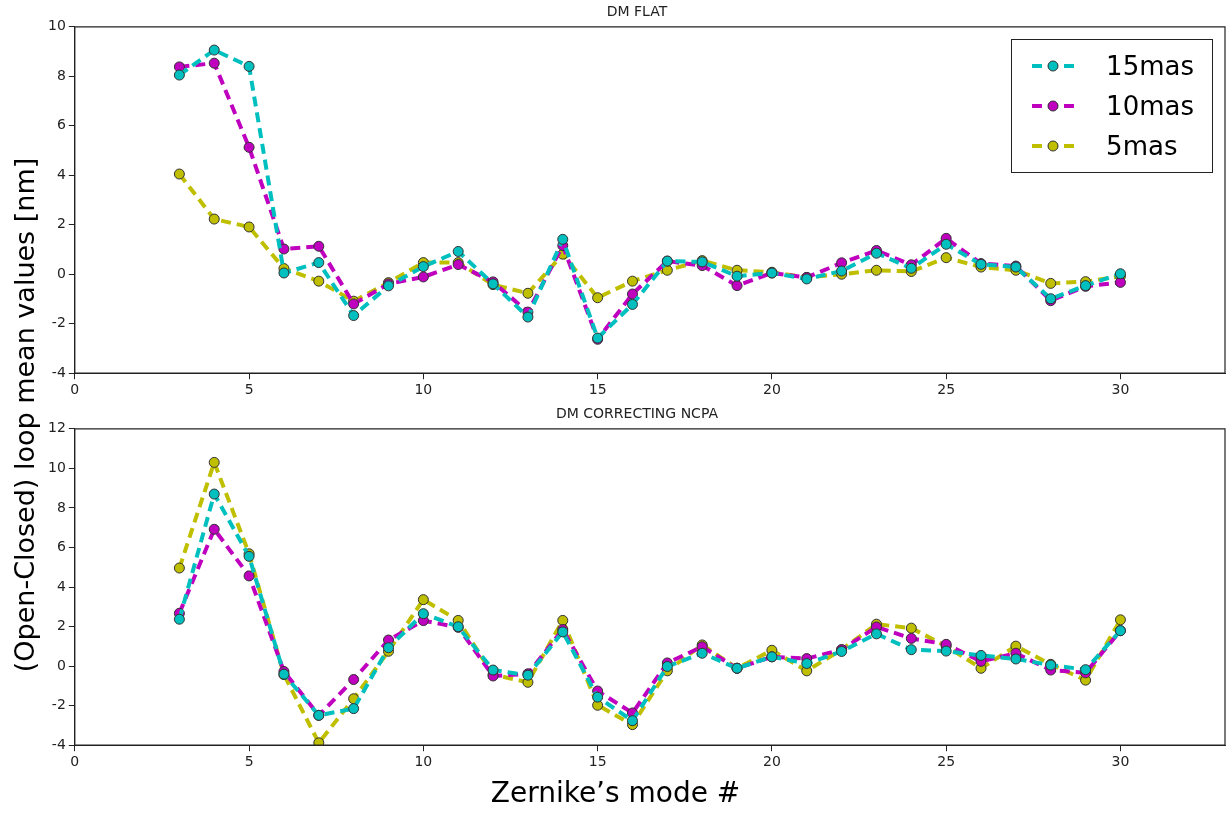 The image size is (1231, 814). What do you see at coordinates (637, 11) in the screenshot?
I see `chart-title: DM FLAT` at bounding box center [637, 11].